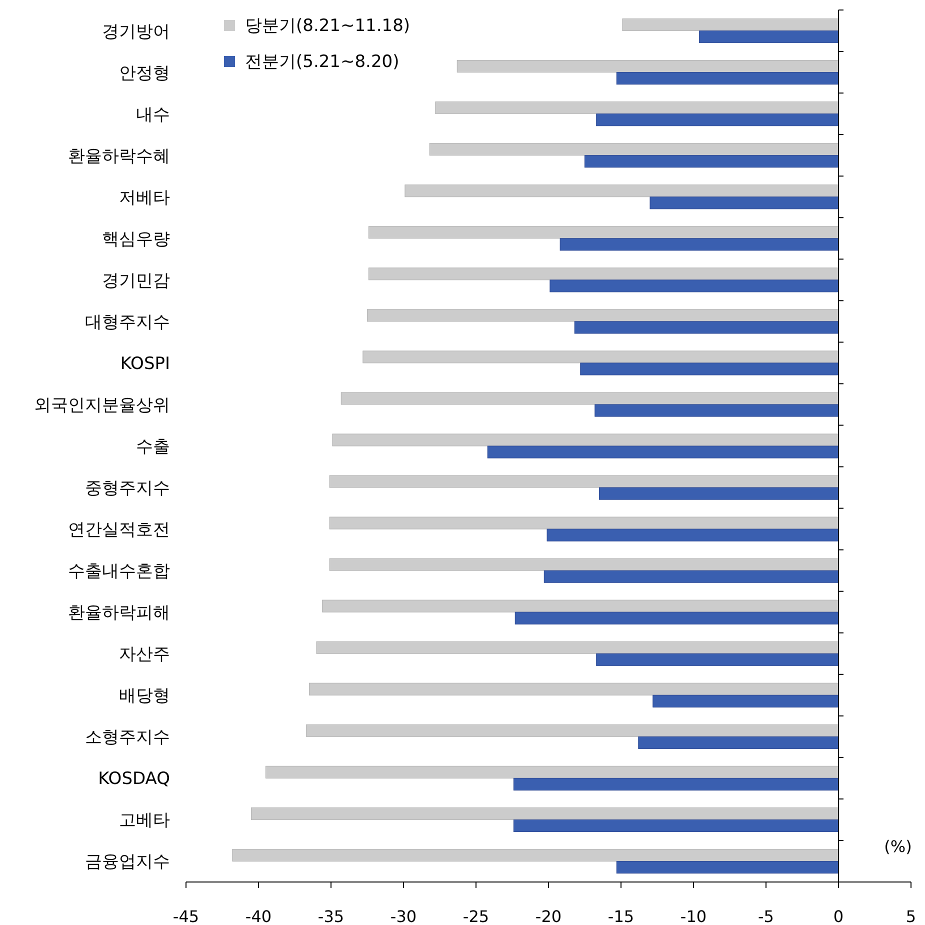 This screenshot has width=925, height=925. I want to click on x-tick-label: -35, so click(331, 916).